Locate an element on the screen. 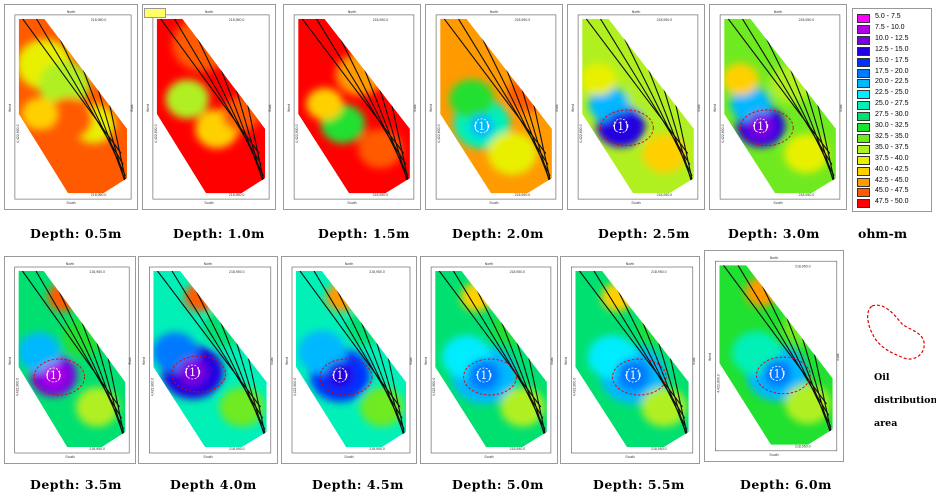 The image size is (936, 500). legend-item: 35.0 - 37.5 is located at coordinates (894, 149).